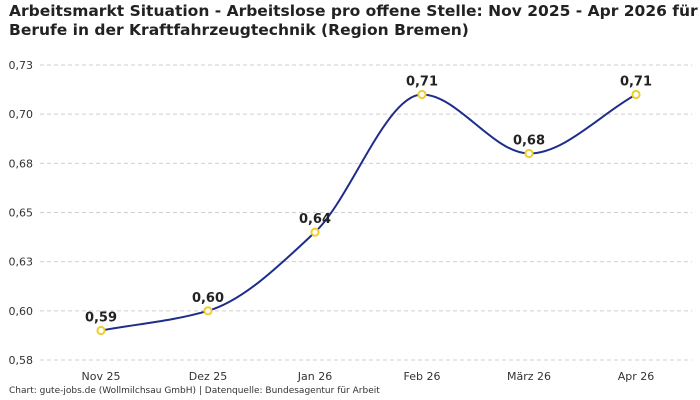 This screenshot has width=700, height=400. Describe the element at coordinates (21, 65) in the screenshot. I see `y-tick-label: 0,73` at that location.